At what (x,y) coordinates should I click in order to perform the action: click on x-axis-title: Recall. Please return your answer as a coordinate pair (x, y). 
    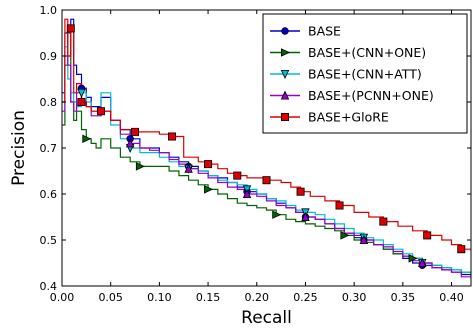
    Looking at the image, I should click on (266, 318).